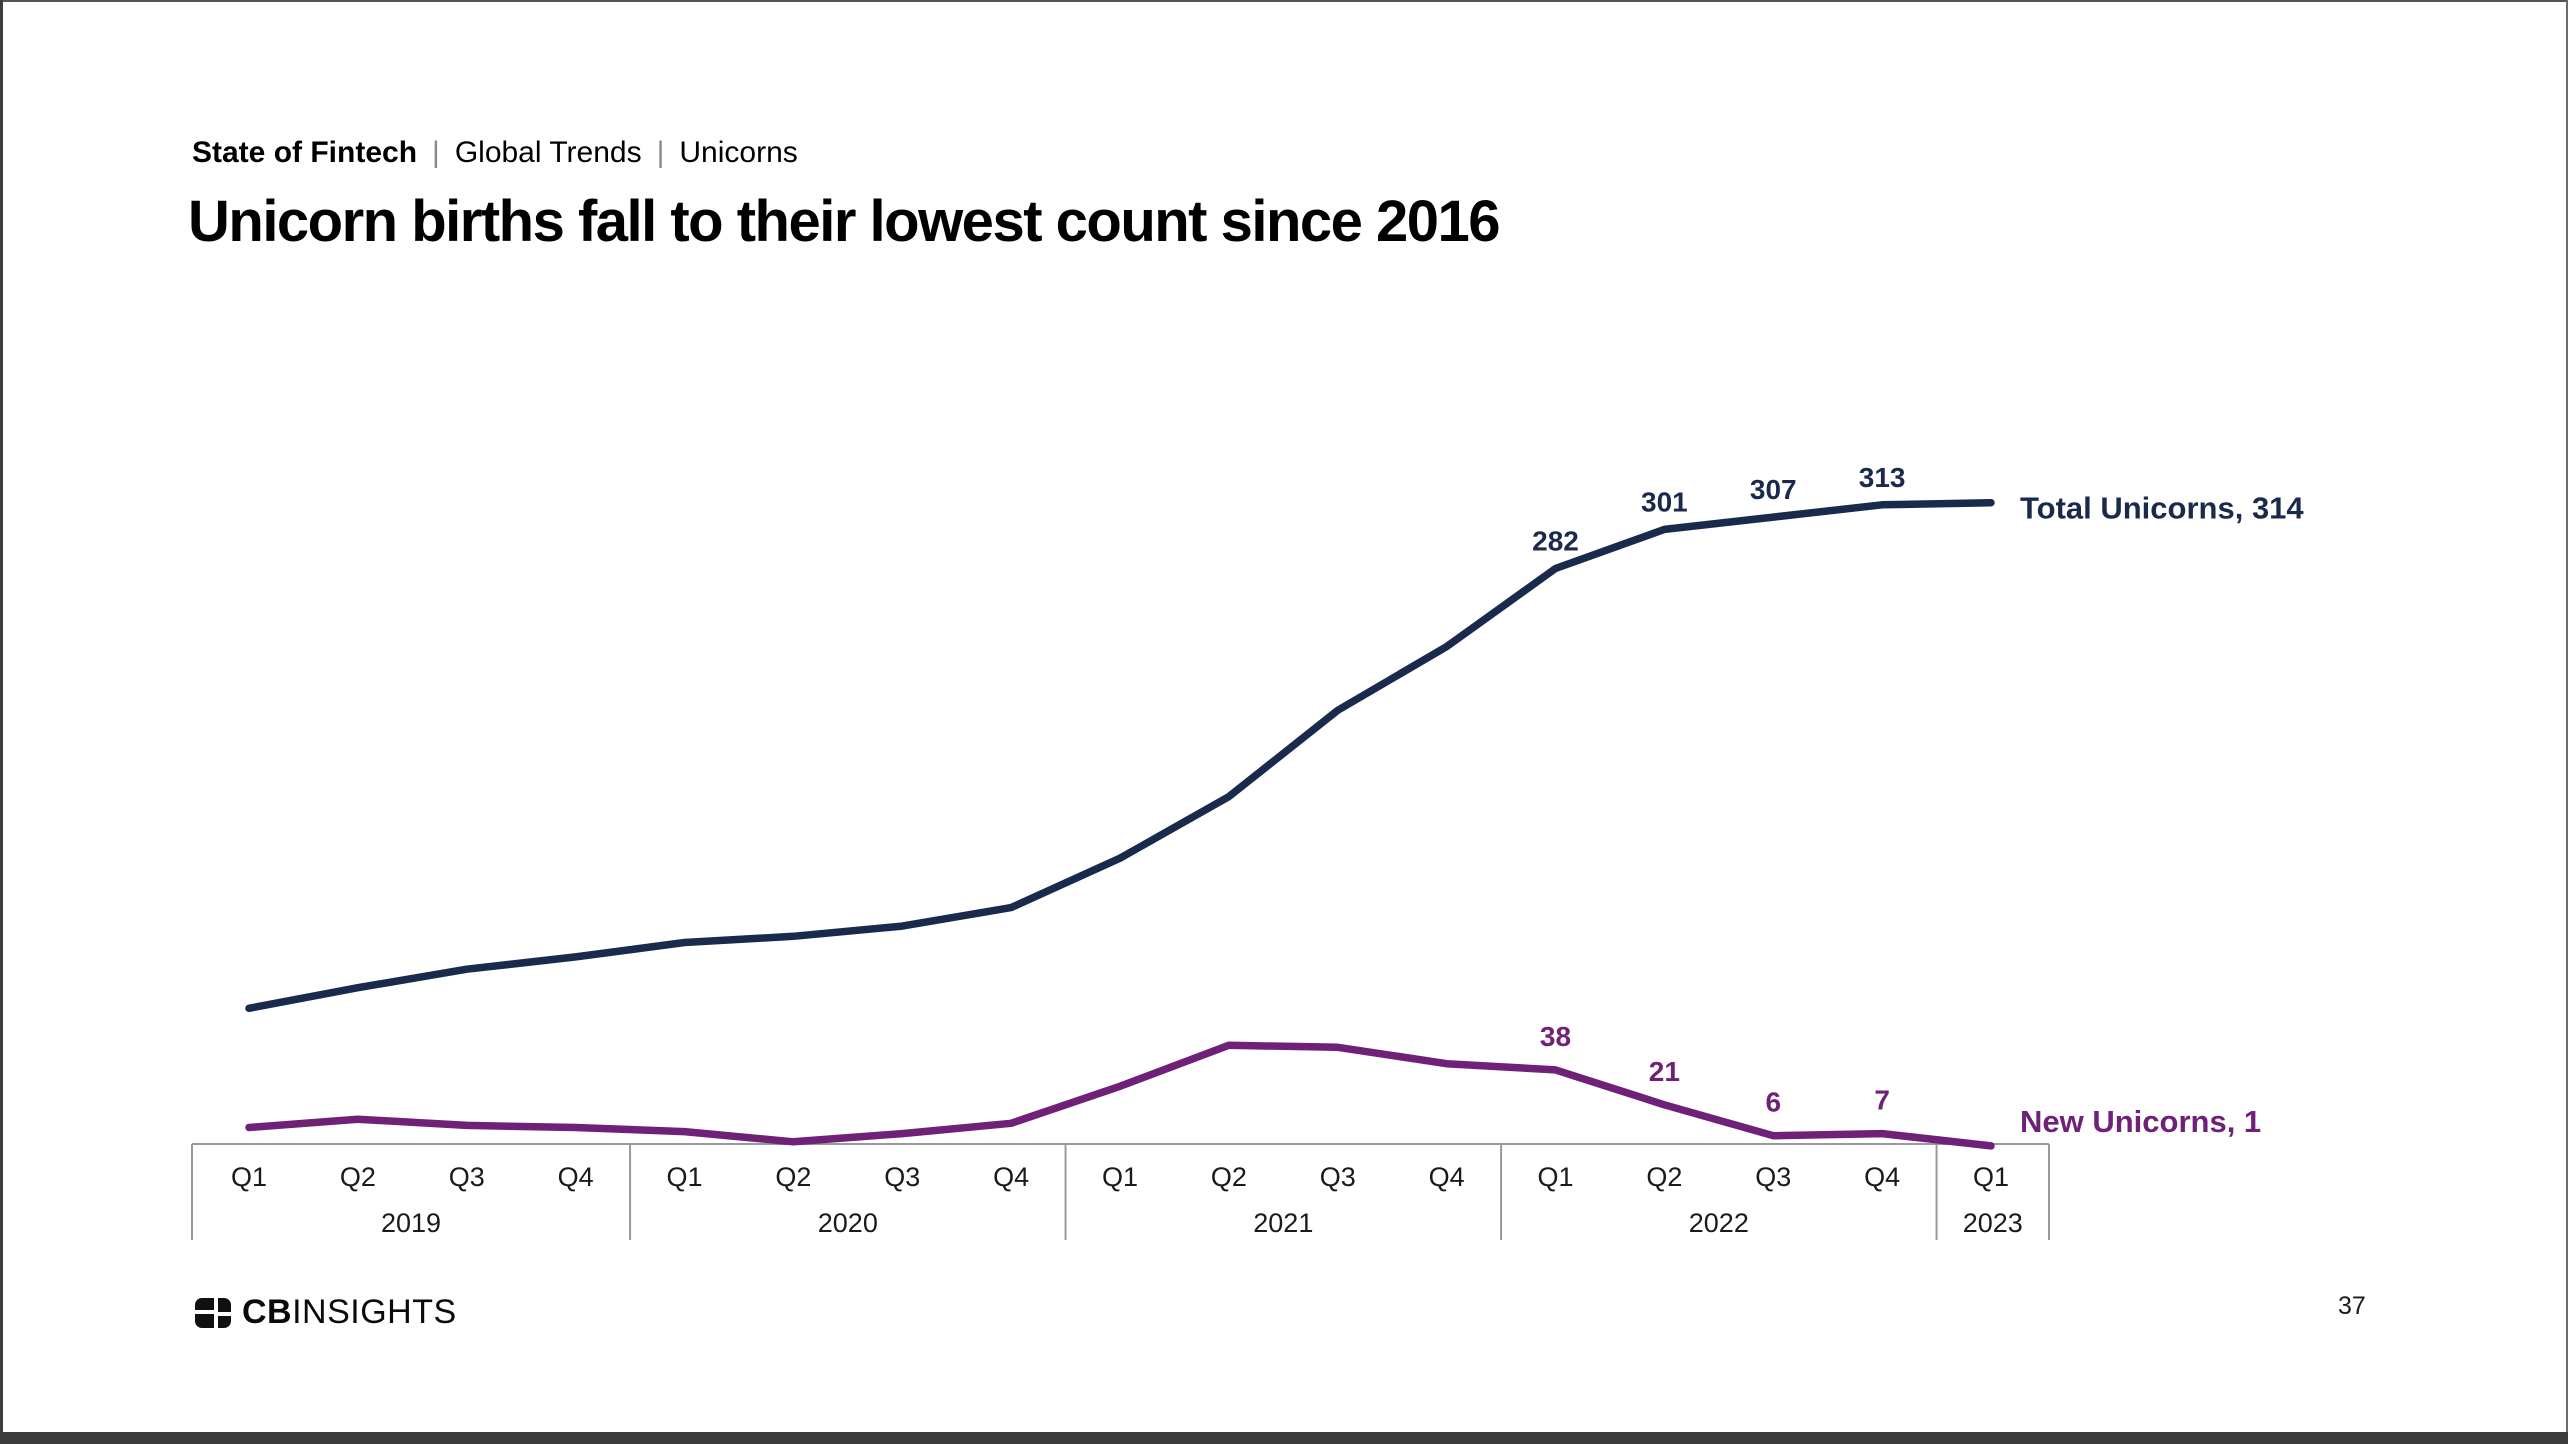  What do you see at coordinates (1, 722) in the screenshot?
I see `slide-left-edge` at bounding box center [1, 722].